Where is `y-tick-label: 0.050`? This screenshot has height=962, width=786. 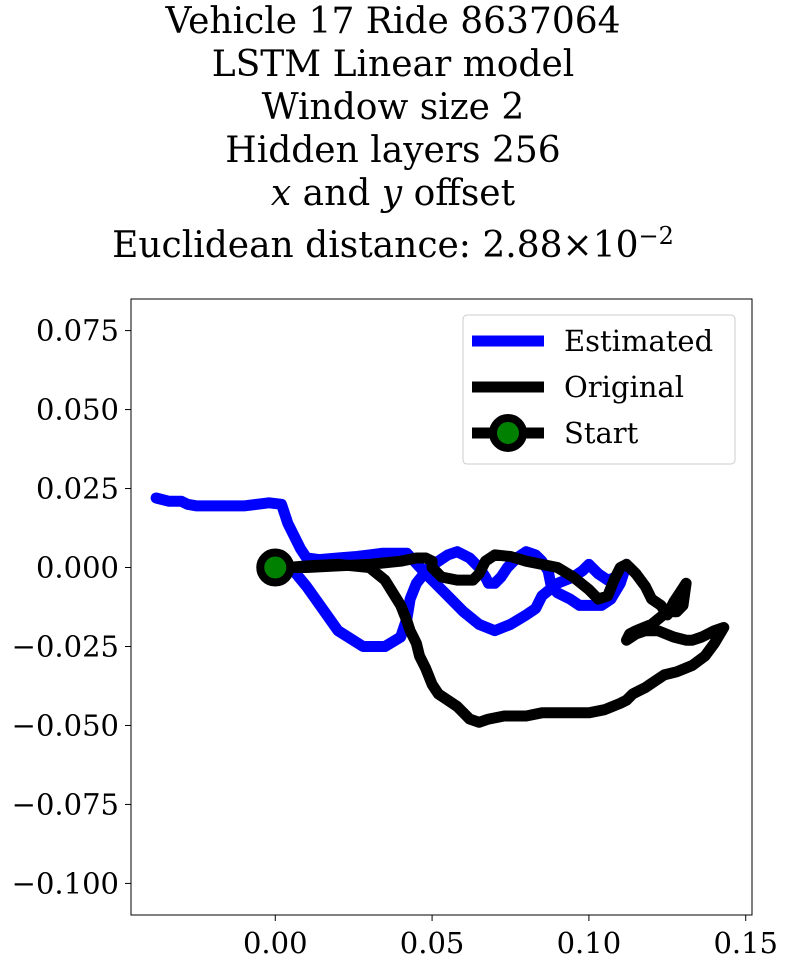
y-tick-label: 0.050 is located at coordinates (77, 410).